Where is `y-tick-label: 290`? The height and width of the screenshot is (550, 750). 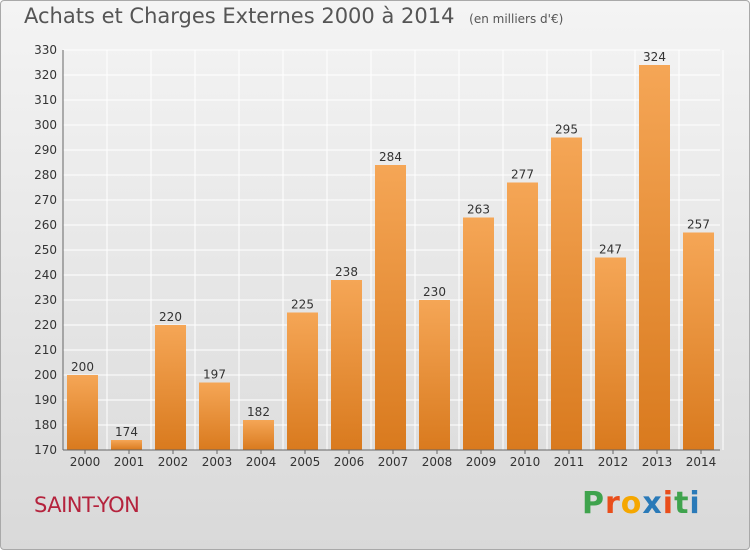
y-tick-label: 290 is located at coordinates (45, 150).